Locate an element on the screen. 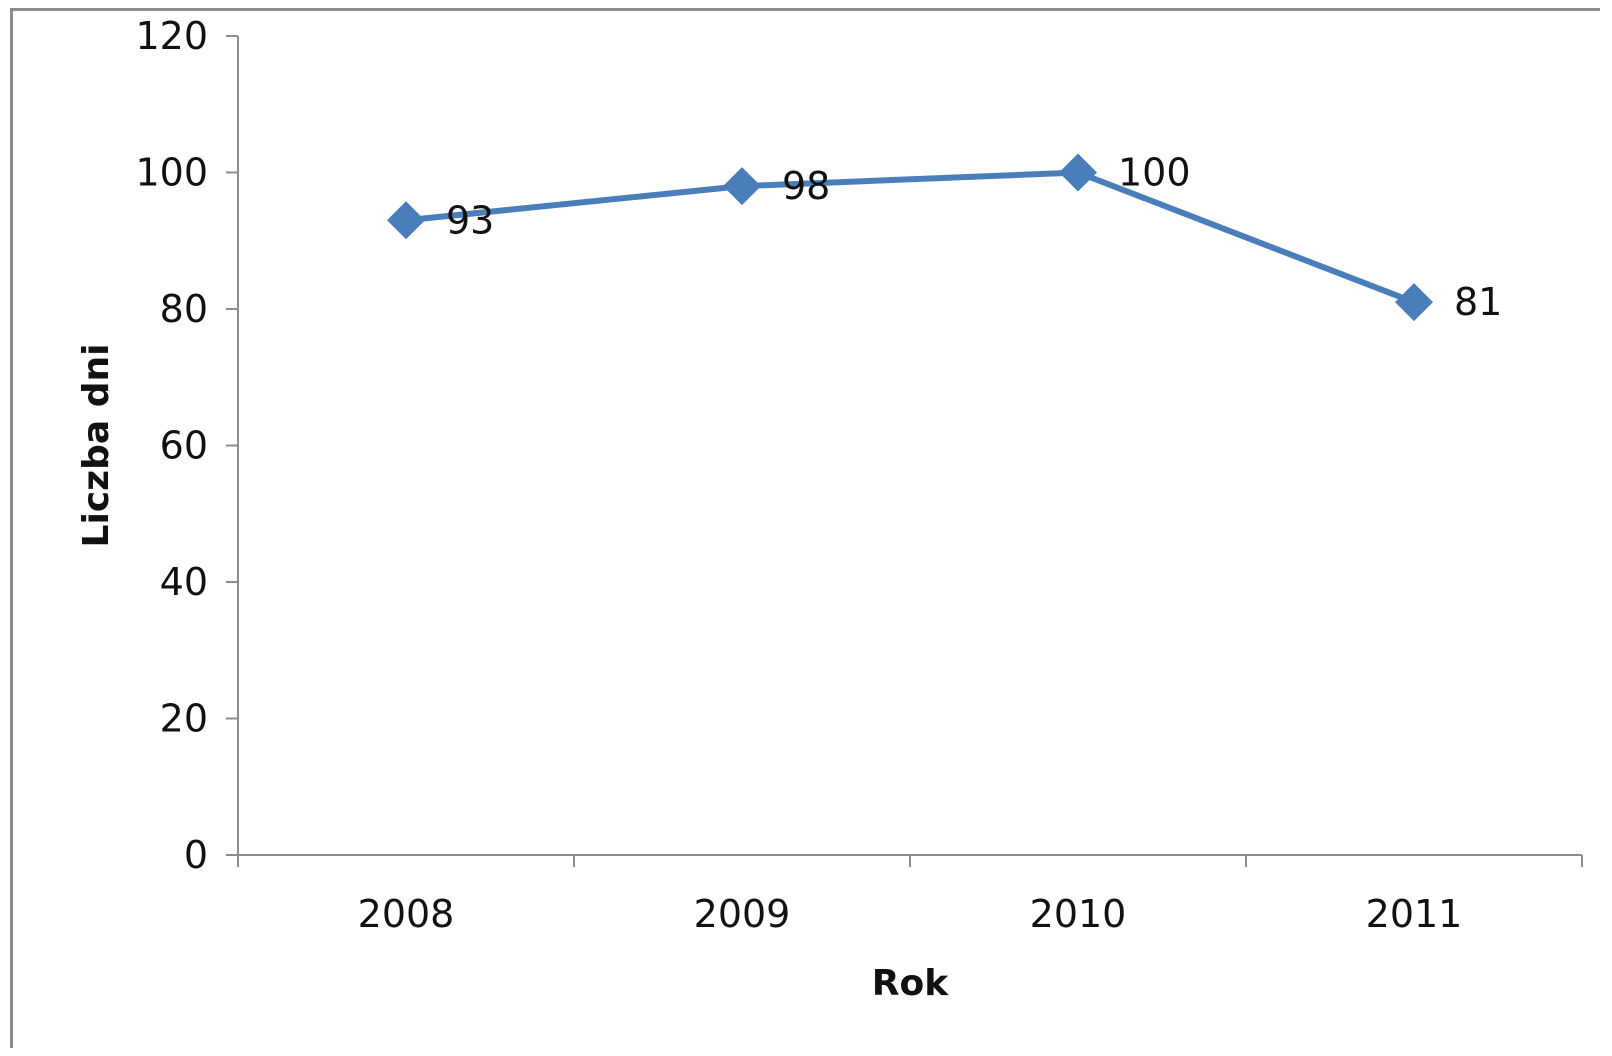  x-axis-ticks: 2008 2009 2010 2011 is located at coordinates (910, 895).